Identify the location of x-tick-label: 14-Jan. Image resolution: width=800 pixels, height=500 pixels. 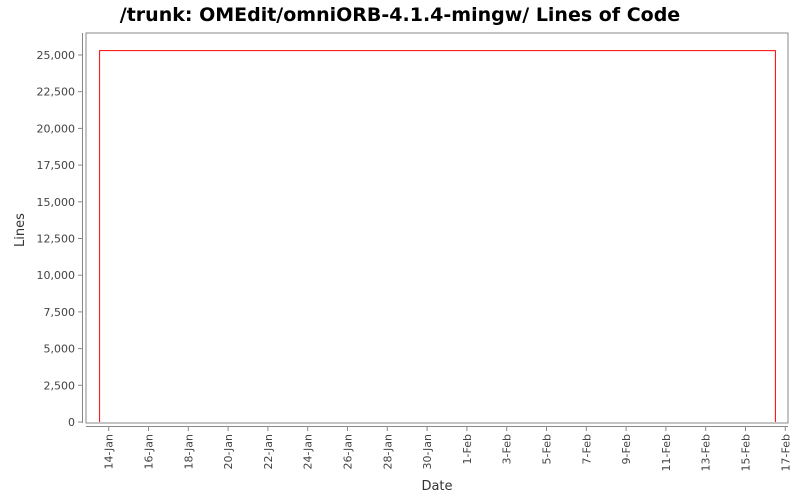
(109, 452).